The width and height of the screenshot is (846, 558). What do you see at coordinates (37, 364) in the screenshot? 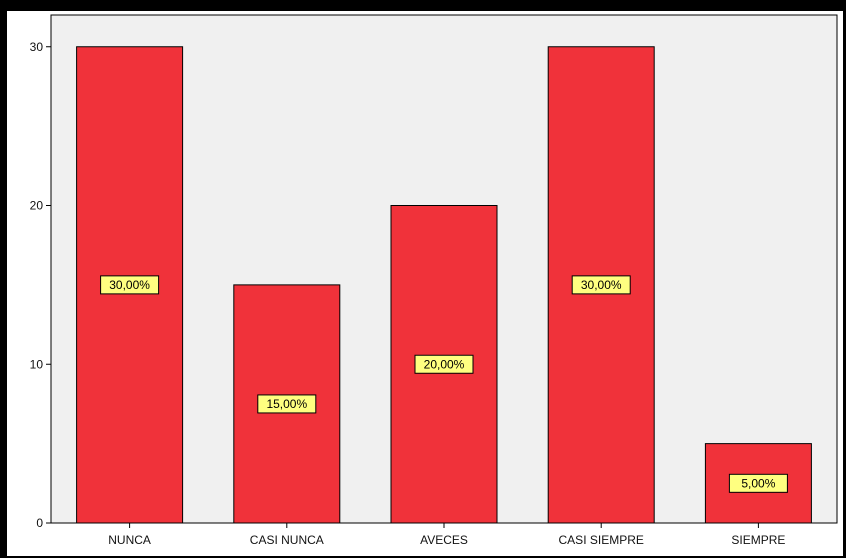
I see `y-tick-label: 10` at bounding box center [37, 364].